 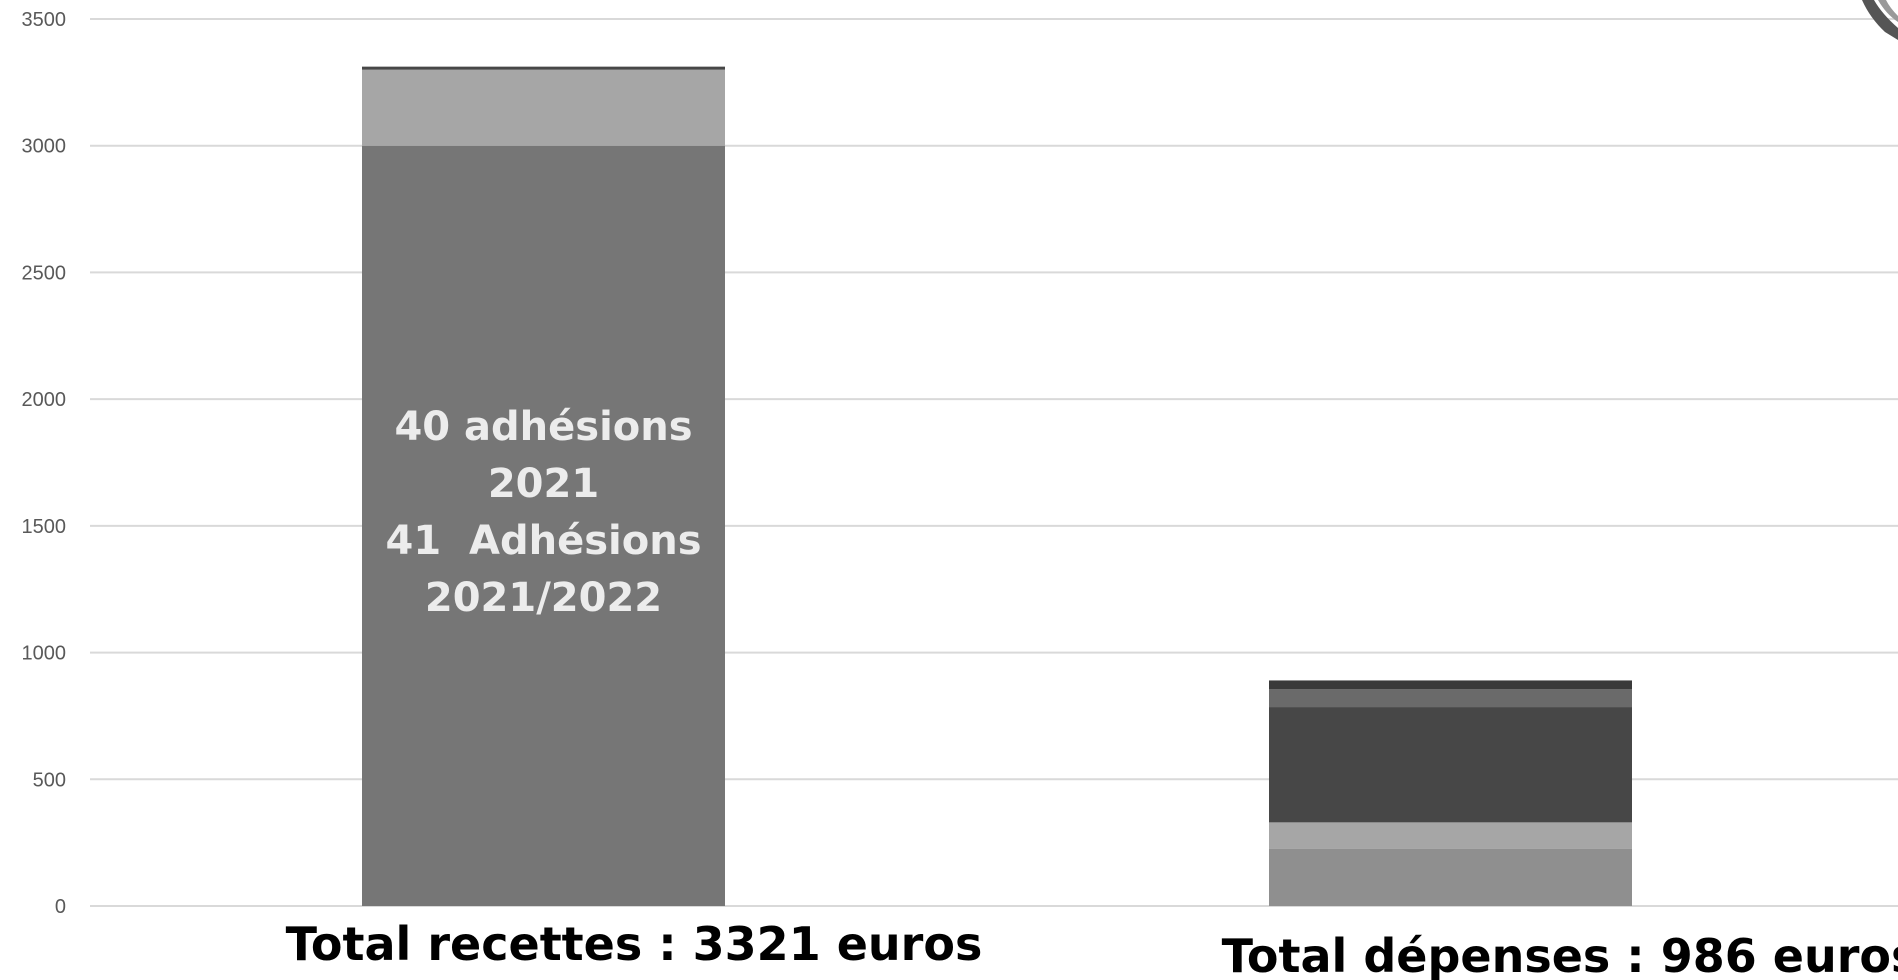 What do you see at coordinates (49, 780) in the screenshot?
I see `y-tick-label: 500` at bounding box center [49, 780].